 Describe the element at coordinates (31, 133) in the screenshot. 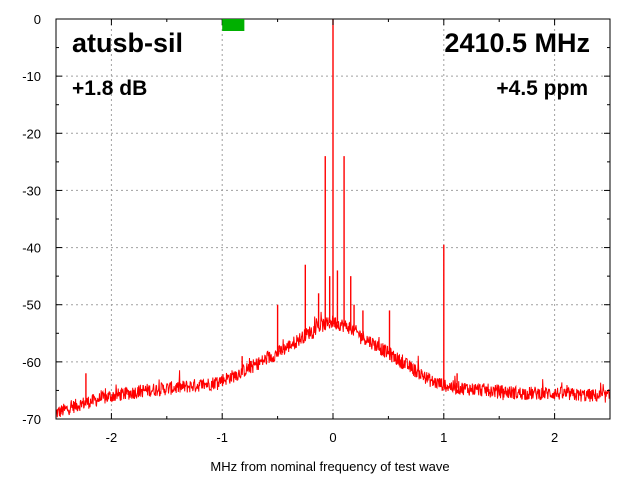

I see `y-tick-label: -20` at that location.